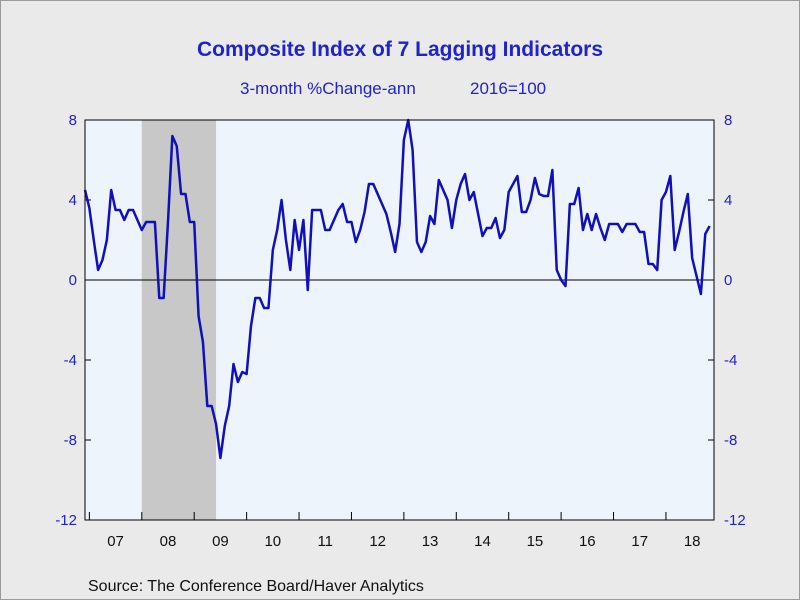 The width and height of the screenshot is (800, 600). Describe the element at coordinates (728, 200) in the screenshot. I see `y-tick-label-right: 4` at that location.